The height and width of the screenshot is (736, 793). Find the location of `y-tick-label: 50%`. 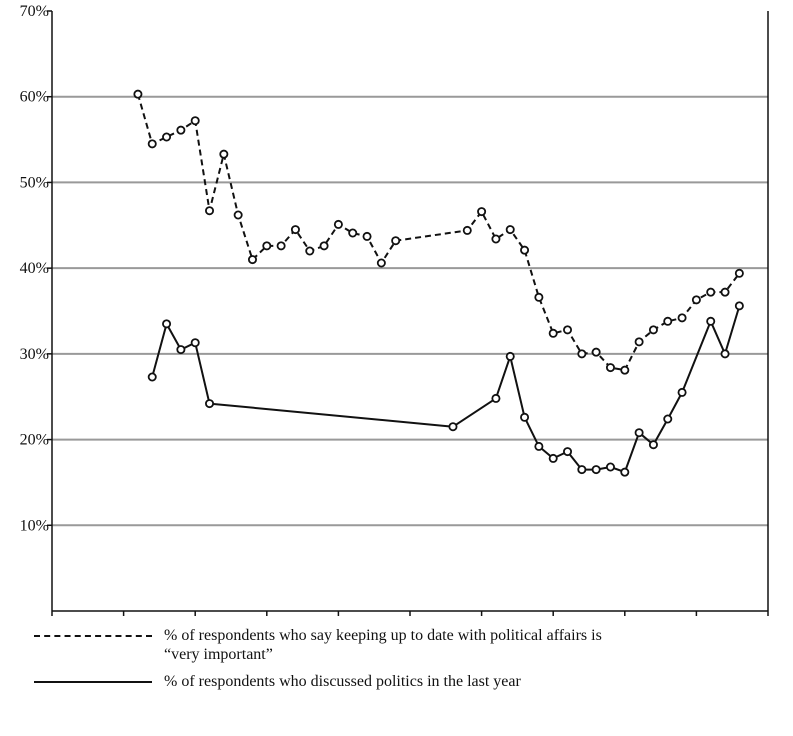

y-tick-label: 50% is located at coordinates (34, 182).